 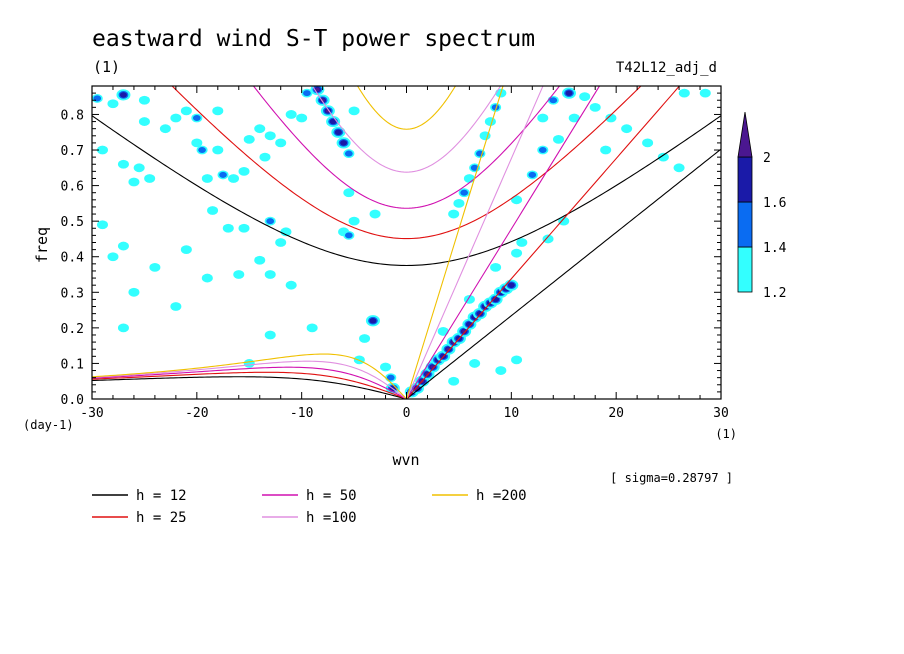 I want to click on power-blob-118-level3, so click(x=569, y=93).